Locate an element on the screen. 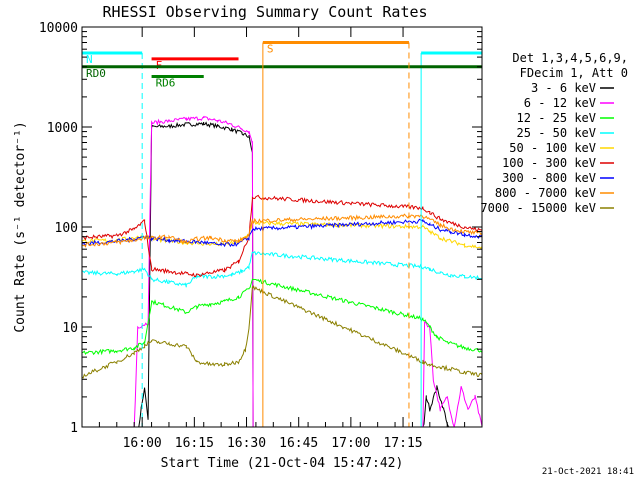  flag-label-5: RD6 is located at coordinates (166, 82).